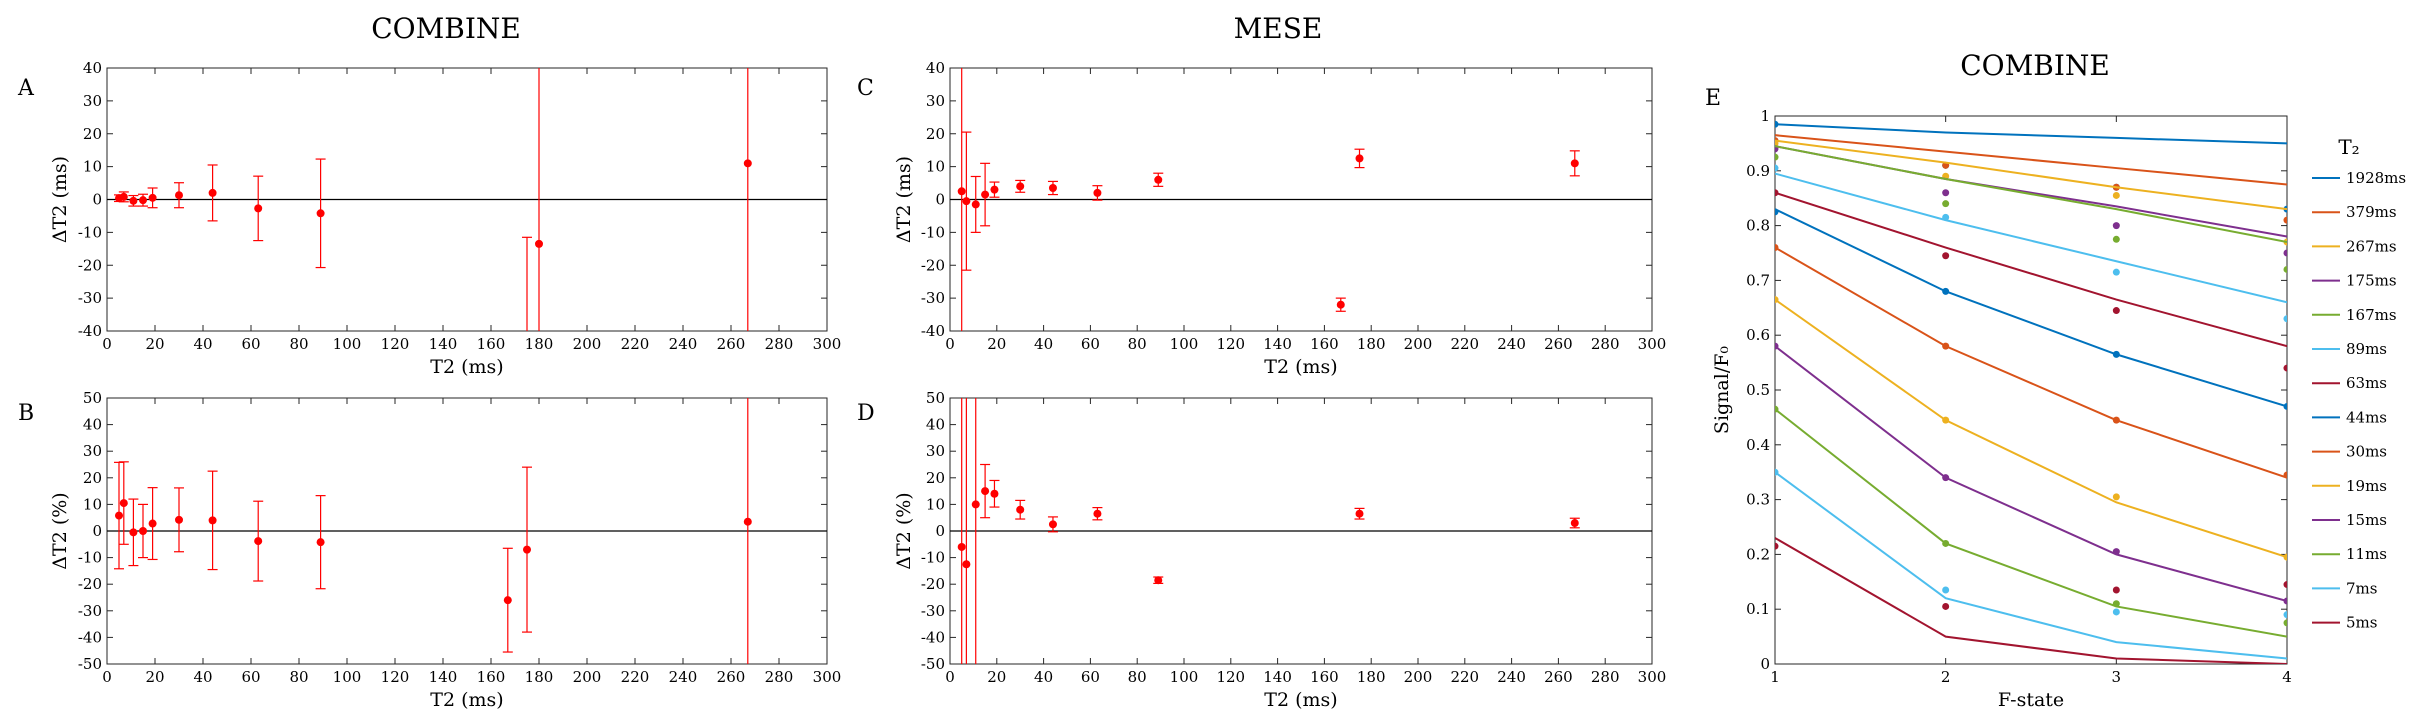 The height and width of the screenshot is (713, 2409). Describe the element at coordinates (2361, 588) in the screenshot. I see `legend-entry: 7ms` at that location.